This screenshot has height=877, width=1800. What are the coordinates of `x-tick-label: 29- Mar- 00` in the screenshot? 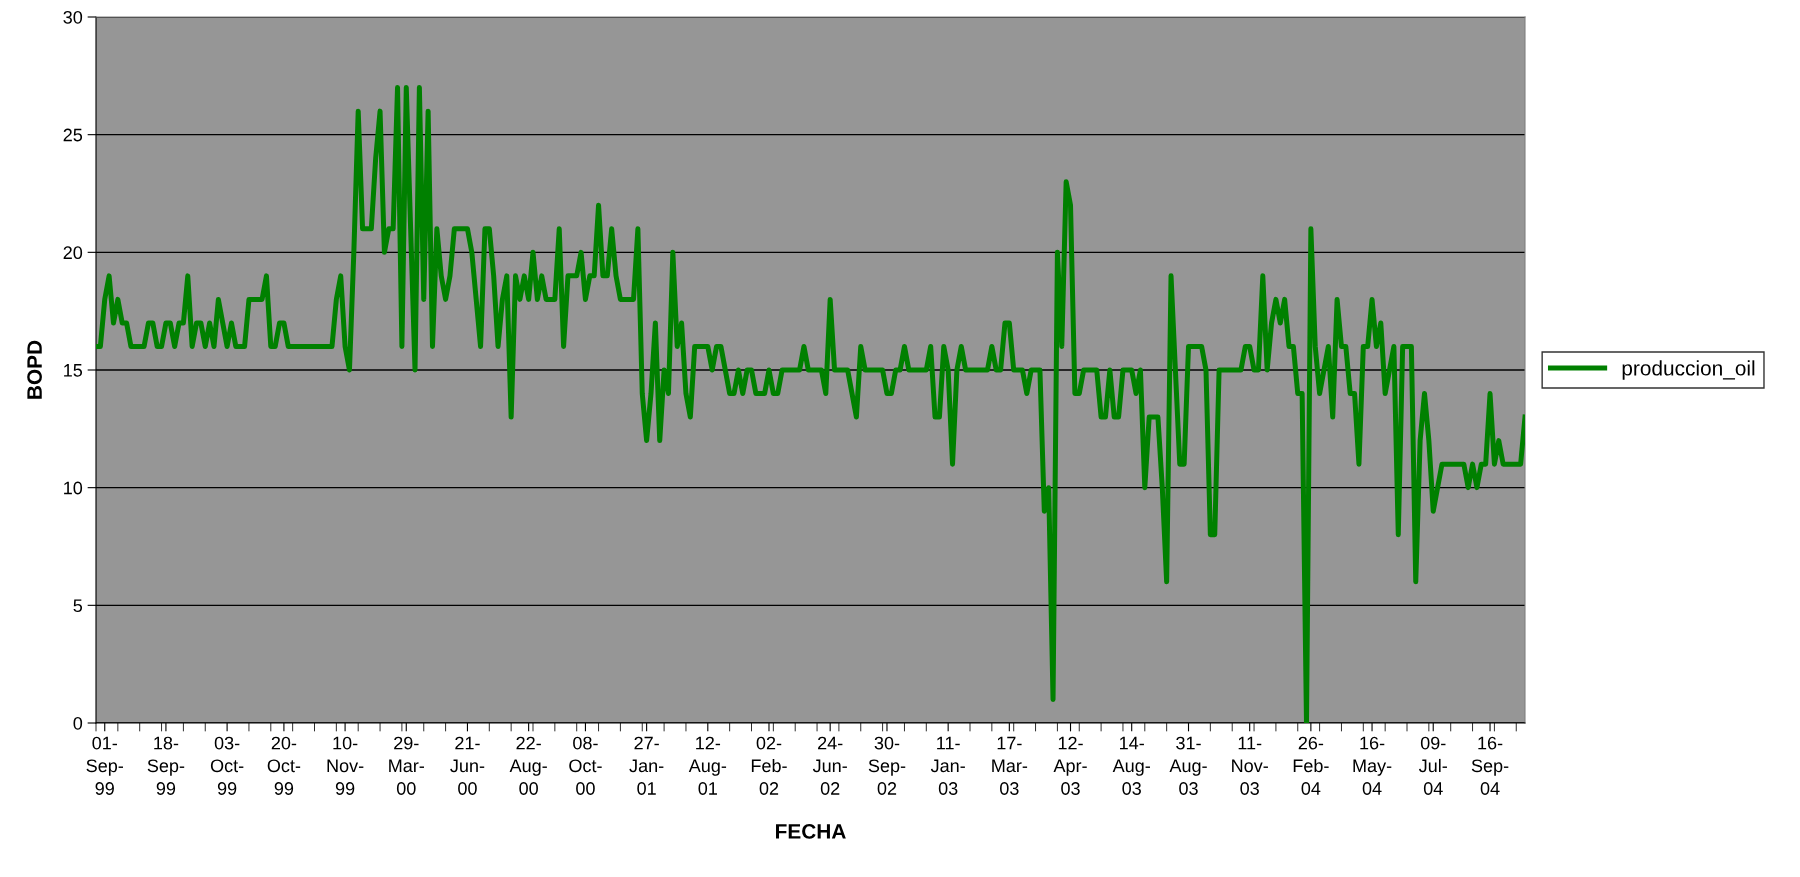 It's located at (407, 765).